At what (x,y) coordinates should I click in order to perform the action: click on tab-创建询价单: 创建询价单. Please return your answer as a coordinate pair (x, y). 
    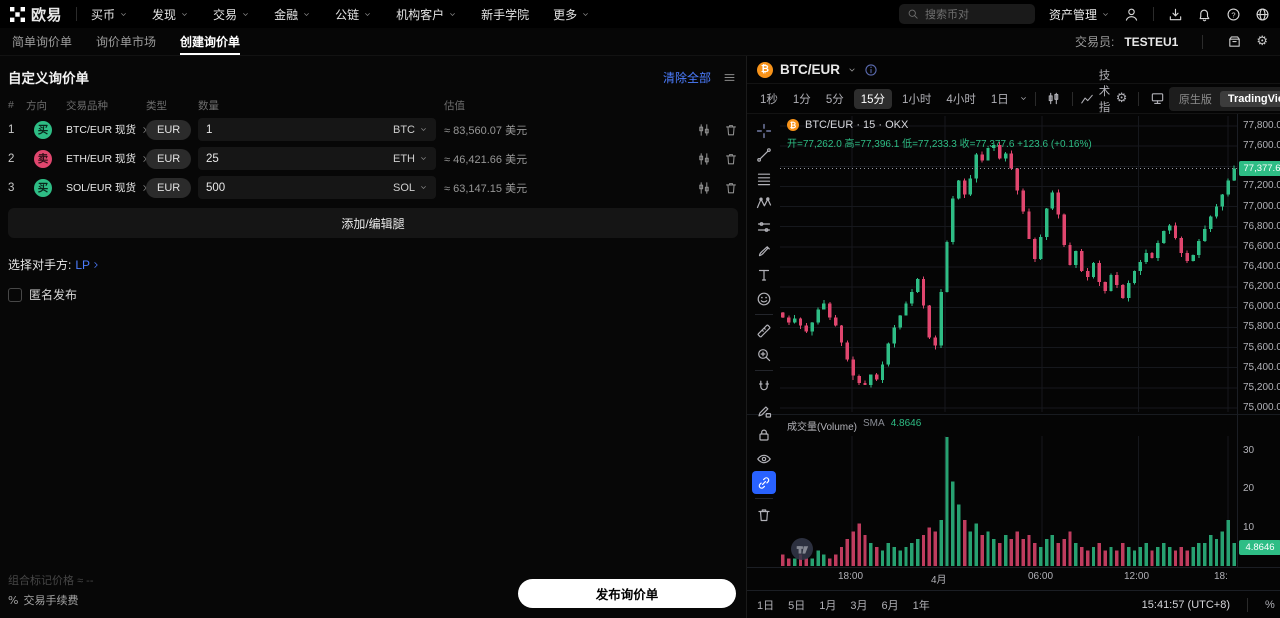
    Looking at the image, I should click on (210, 41).